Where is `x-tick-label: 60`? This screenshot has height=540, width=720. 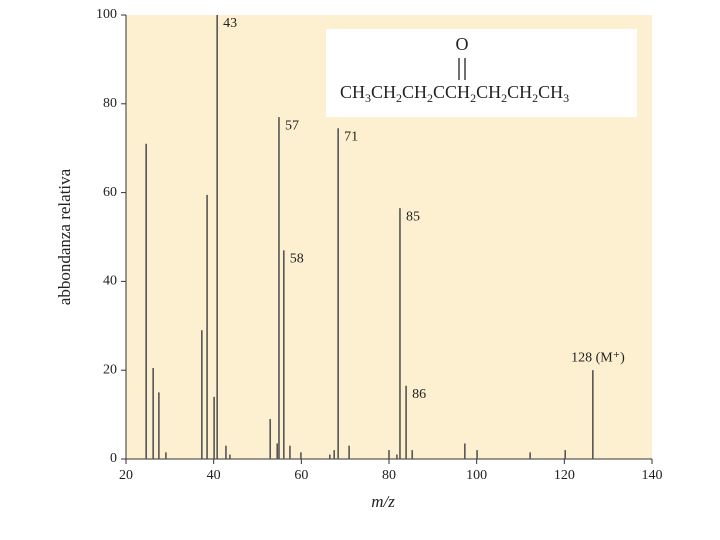 x-tick-label: 60 is located at coordinates (301, 475).